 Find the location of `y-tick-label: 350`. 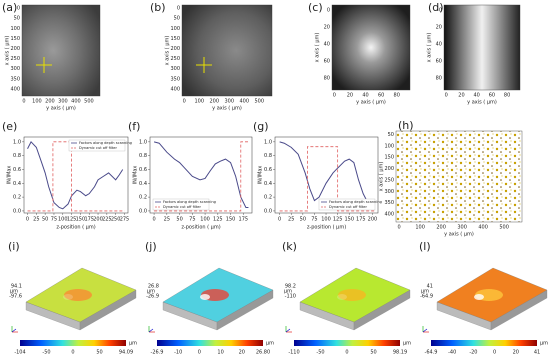

y-tick-label: 350 is located at coordinates (15, 79).